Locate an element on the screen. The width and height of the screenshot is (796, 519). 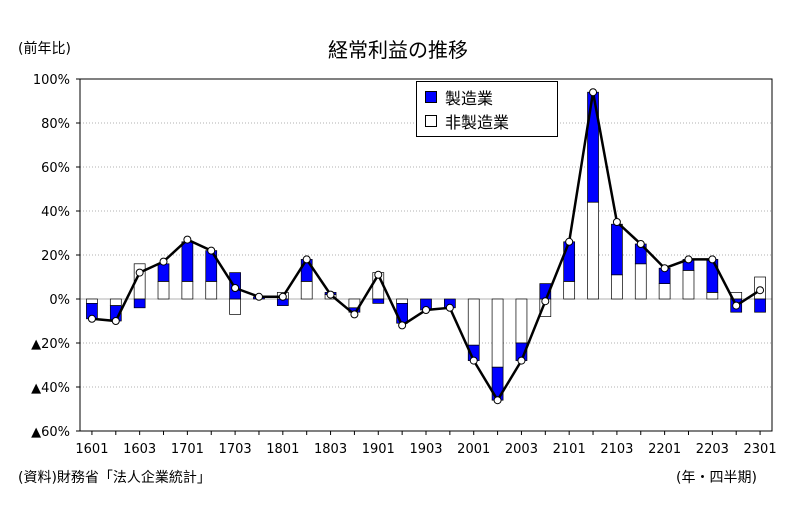
x-tick-label: 1703 is located at coordinates (235, 449).